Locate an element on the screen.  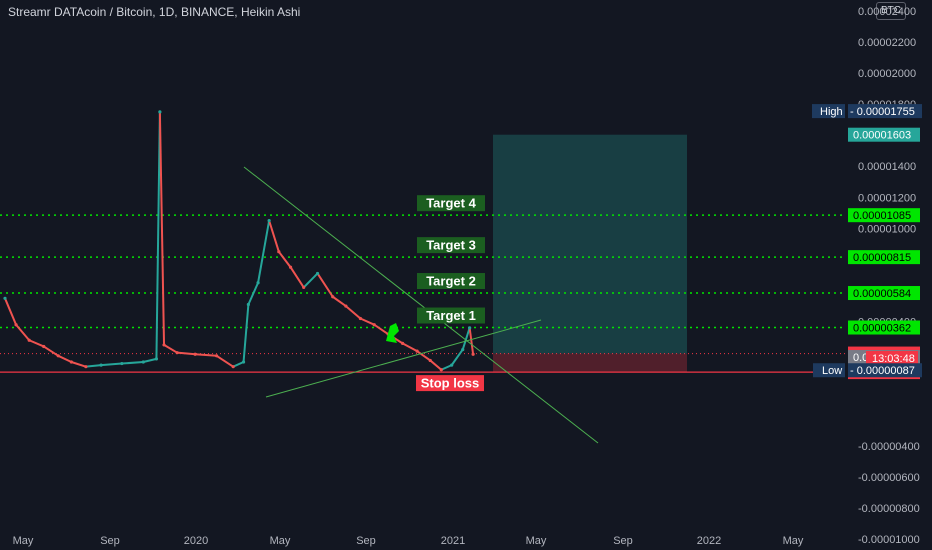
countdown-text: 13:03:48 is located at coordinates (893, 359).